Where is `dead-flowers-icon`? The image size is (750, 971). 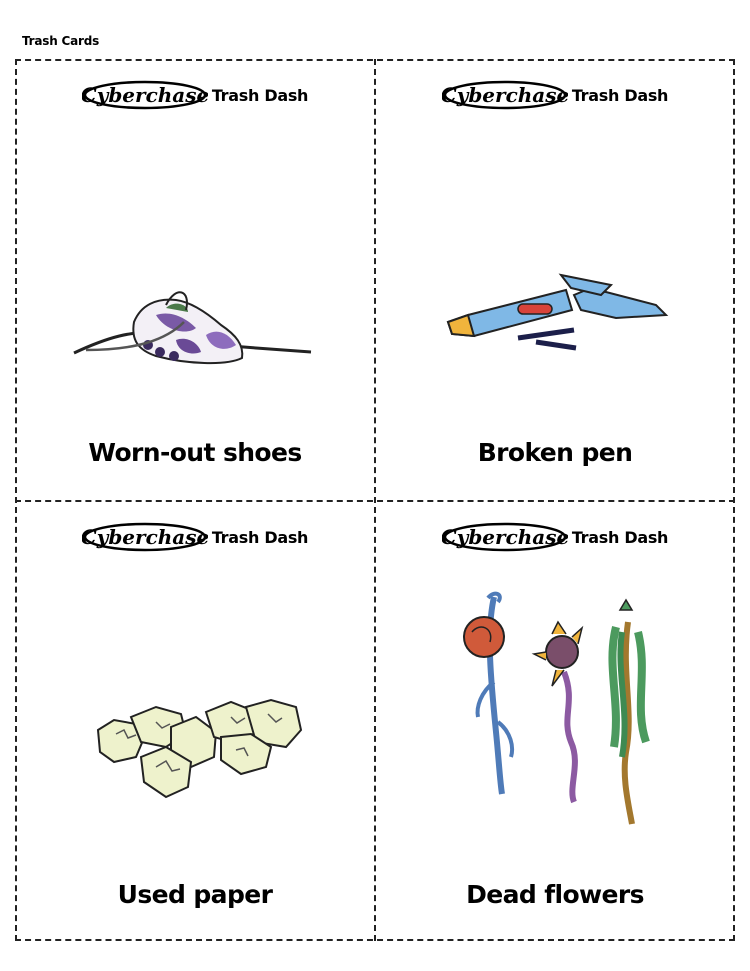 dead-flowers-icon is located at coordinates (556, 708).